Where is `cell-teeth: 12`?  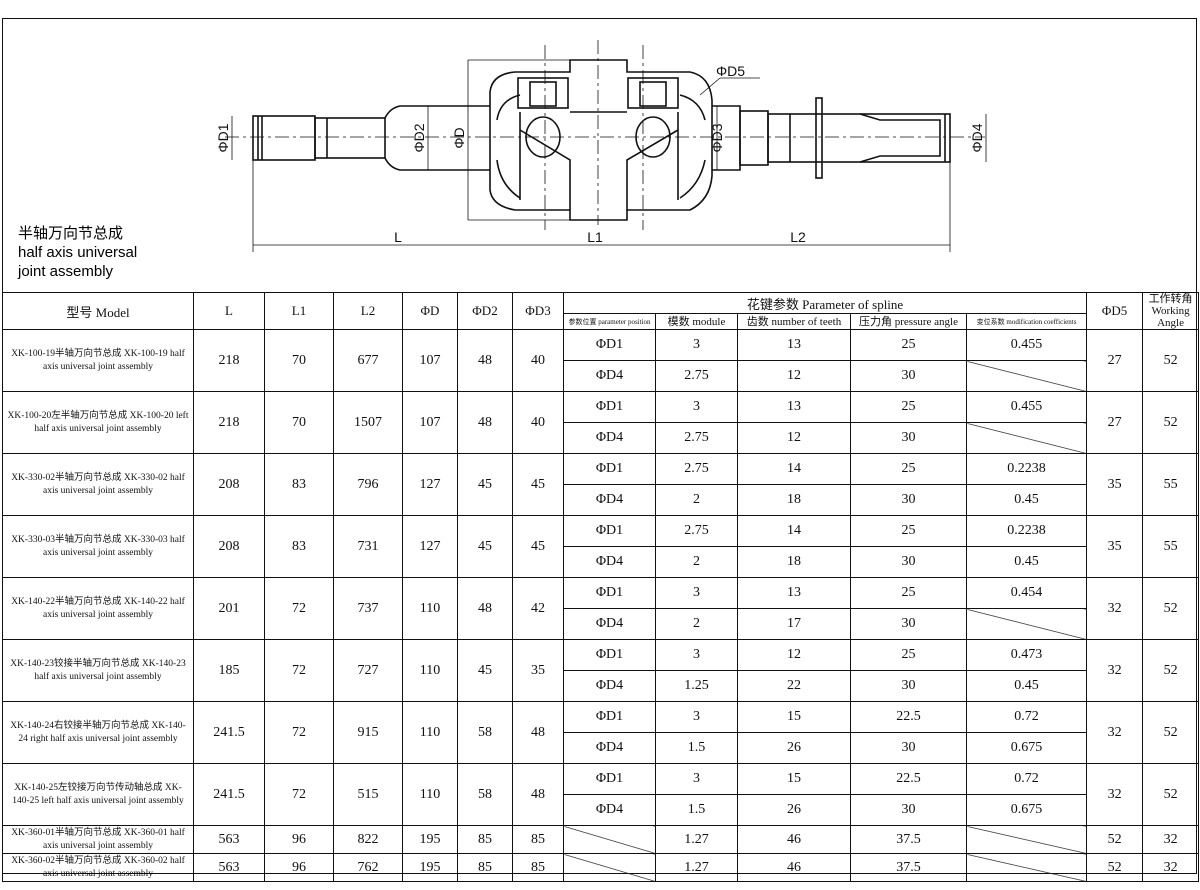 cell-teeth: 12 is located at coordinates (794, 376).